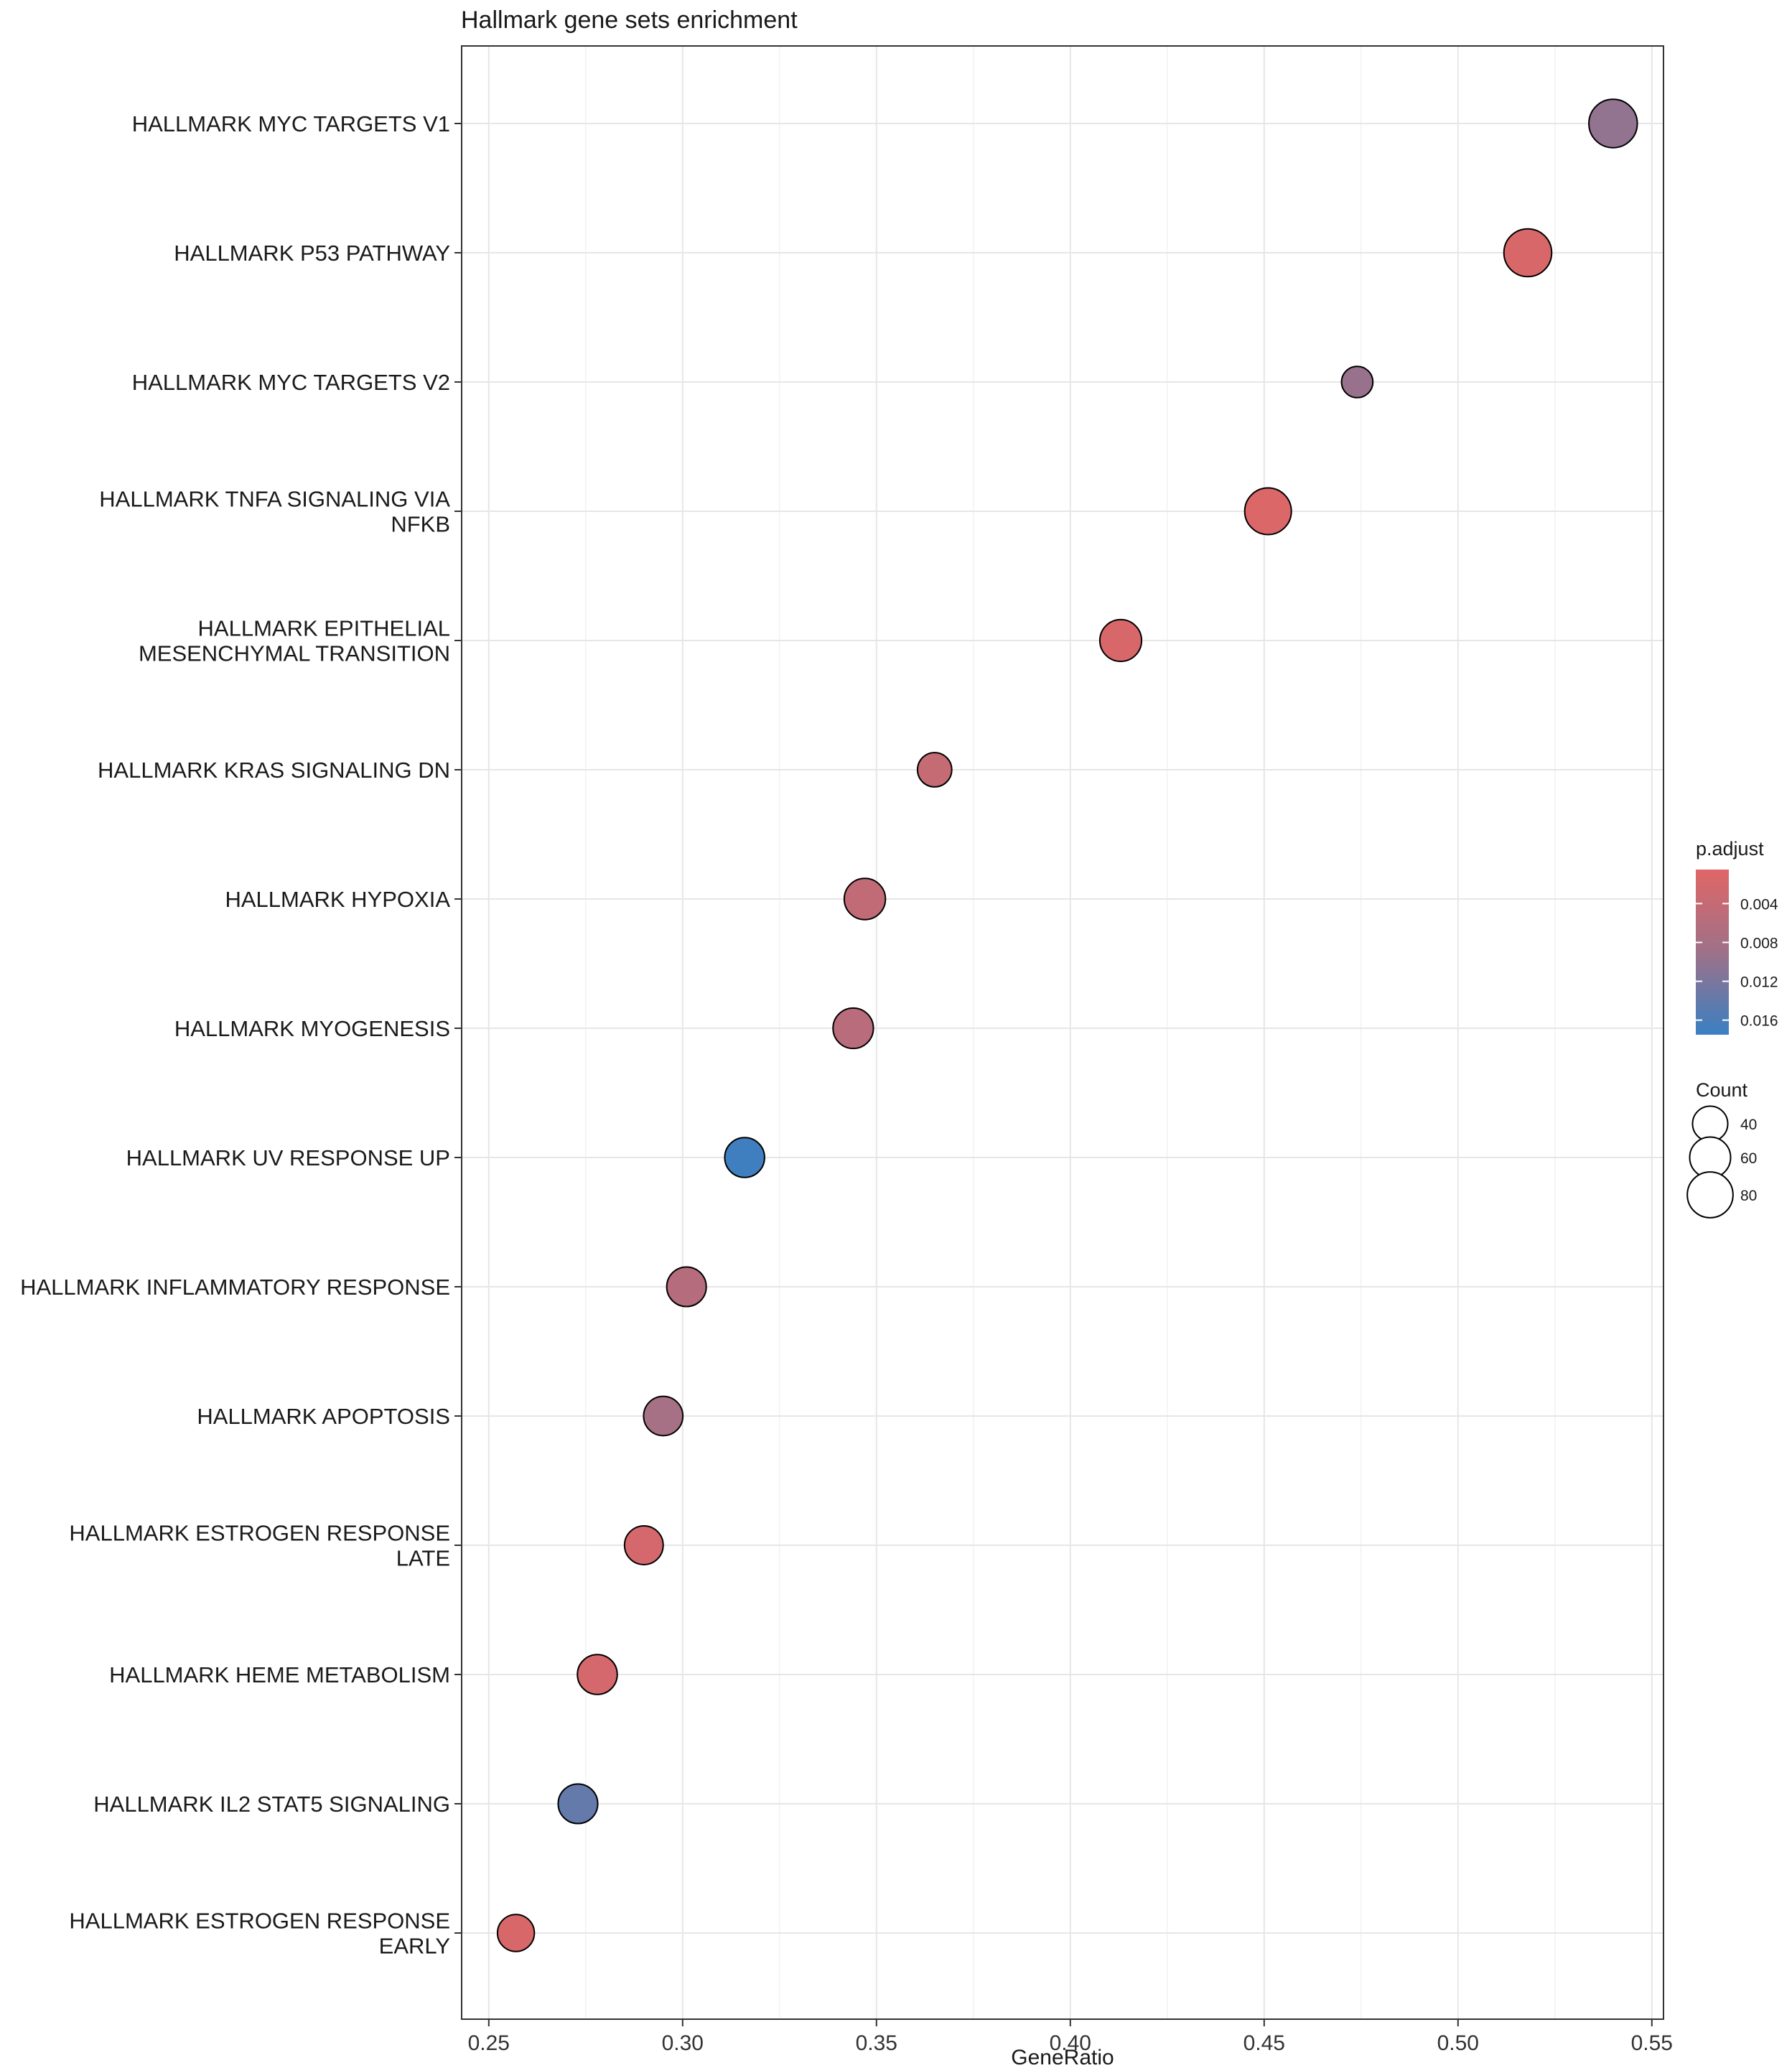  What do you see at coordinates (629, 20) in the screenshot?
I see `chart-title: Hallmark gene sets enrichment` at bounding box center [629, 20].